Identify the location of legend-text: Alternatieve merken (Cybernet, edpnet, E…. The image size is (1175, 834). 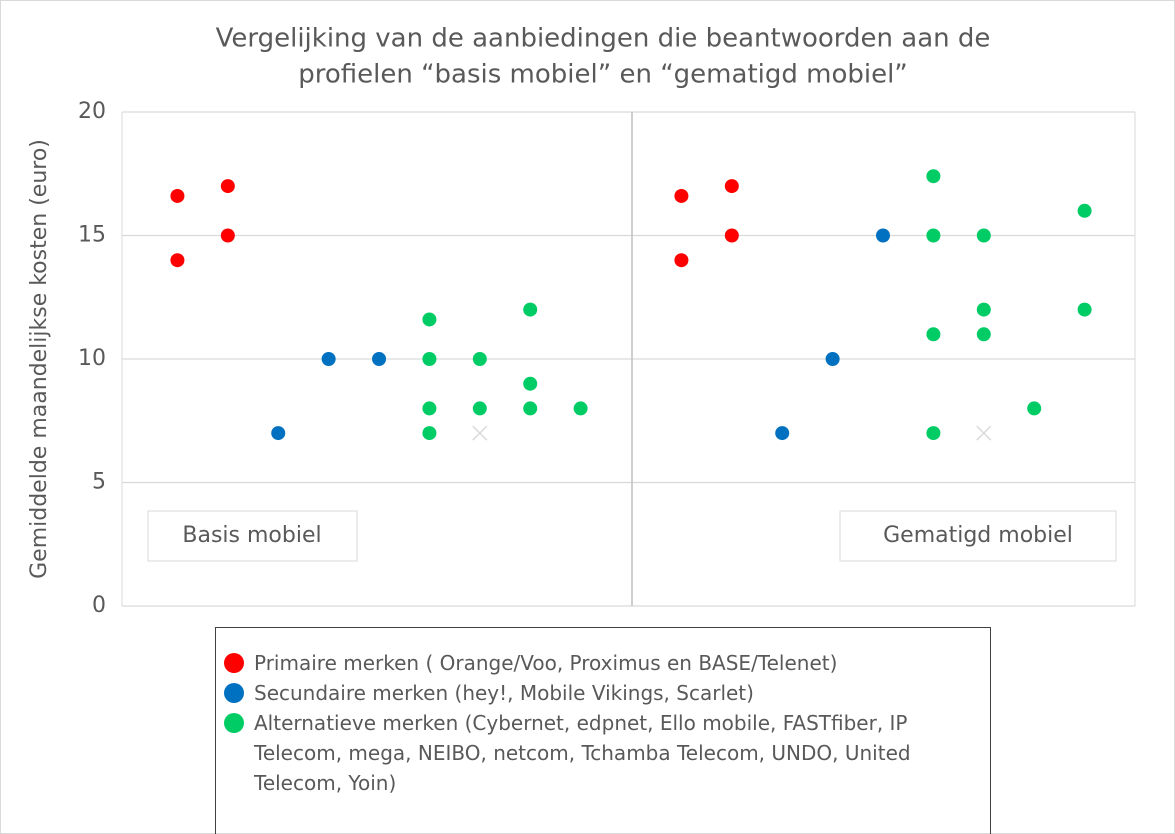
(582, 753).